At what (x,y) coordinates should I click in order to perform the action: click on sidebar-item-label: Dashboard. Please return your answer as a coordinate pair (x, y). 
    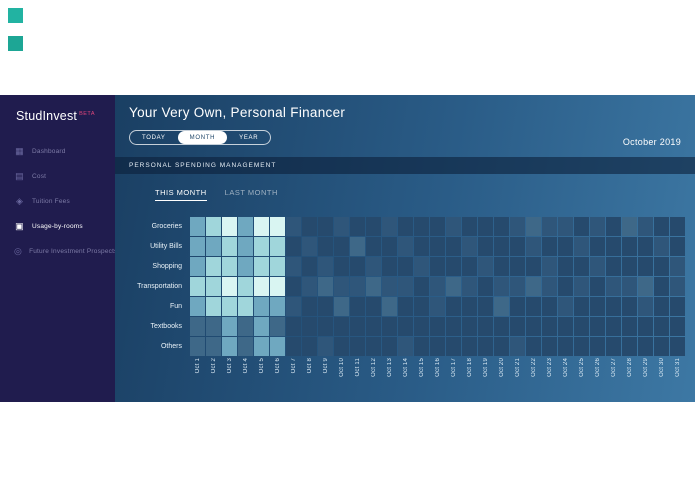
    Looking at the image, I should click on (49, 151).